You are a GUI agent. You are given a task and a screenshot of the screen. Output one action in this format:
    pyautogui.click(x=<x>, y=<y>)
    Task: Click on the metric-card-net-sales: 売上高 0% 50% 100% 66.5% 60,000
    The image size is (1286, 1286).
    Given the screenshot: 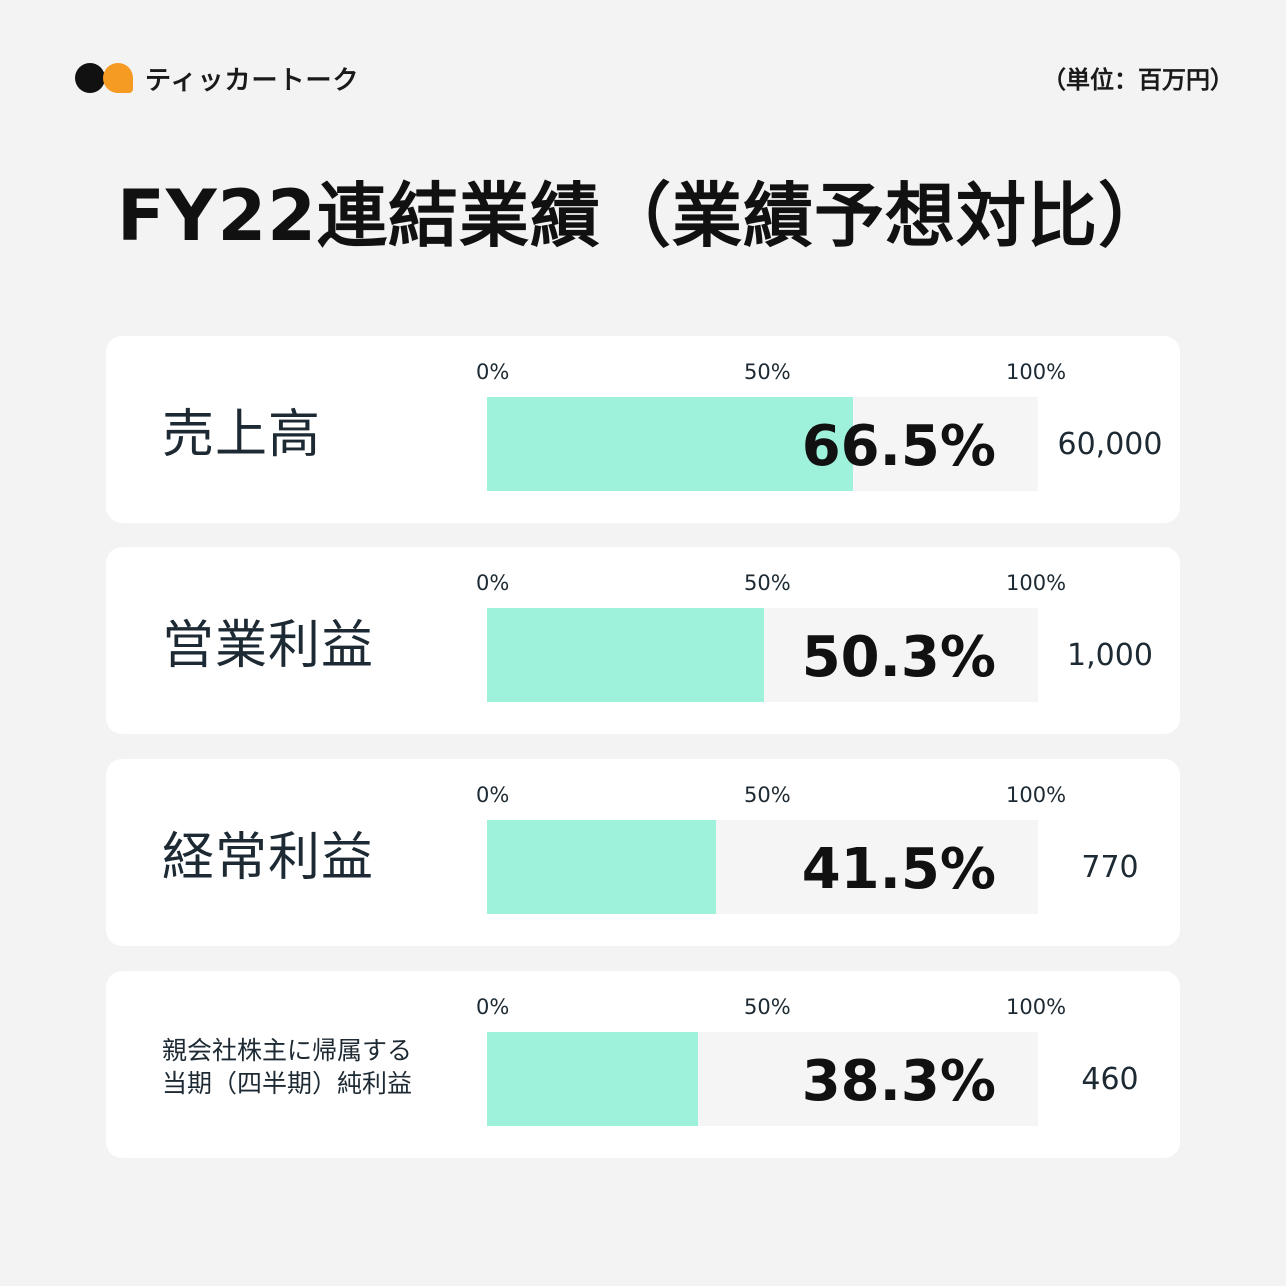 What is the action you would take?
    pyautogui.click(x=643, y=429)
    